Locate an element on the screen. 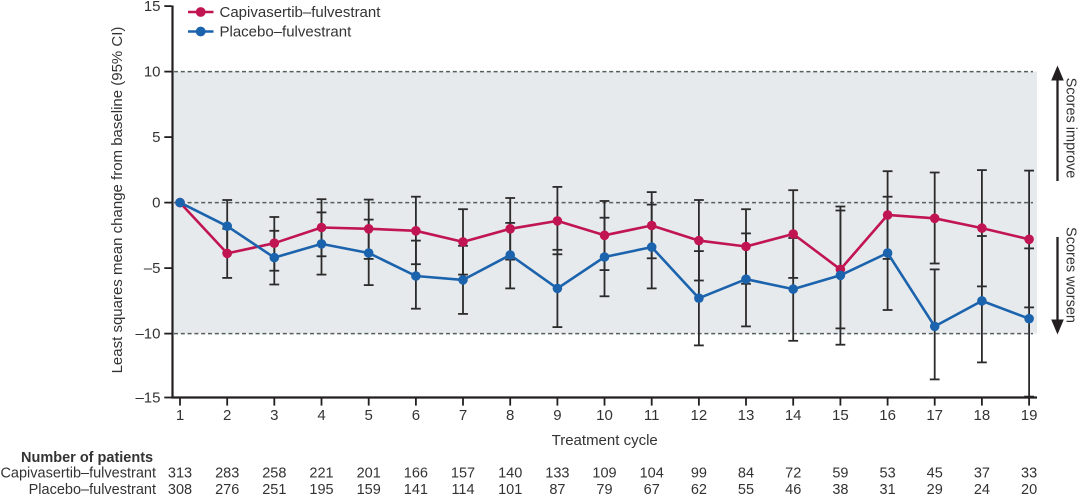 The width and height of the screenshot is (1080, 504). svg-text: 14 is located at coordinates (793, 415).